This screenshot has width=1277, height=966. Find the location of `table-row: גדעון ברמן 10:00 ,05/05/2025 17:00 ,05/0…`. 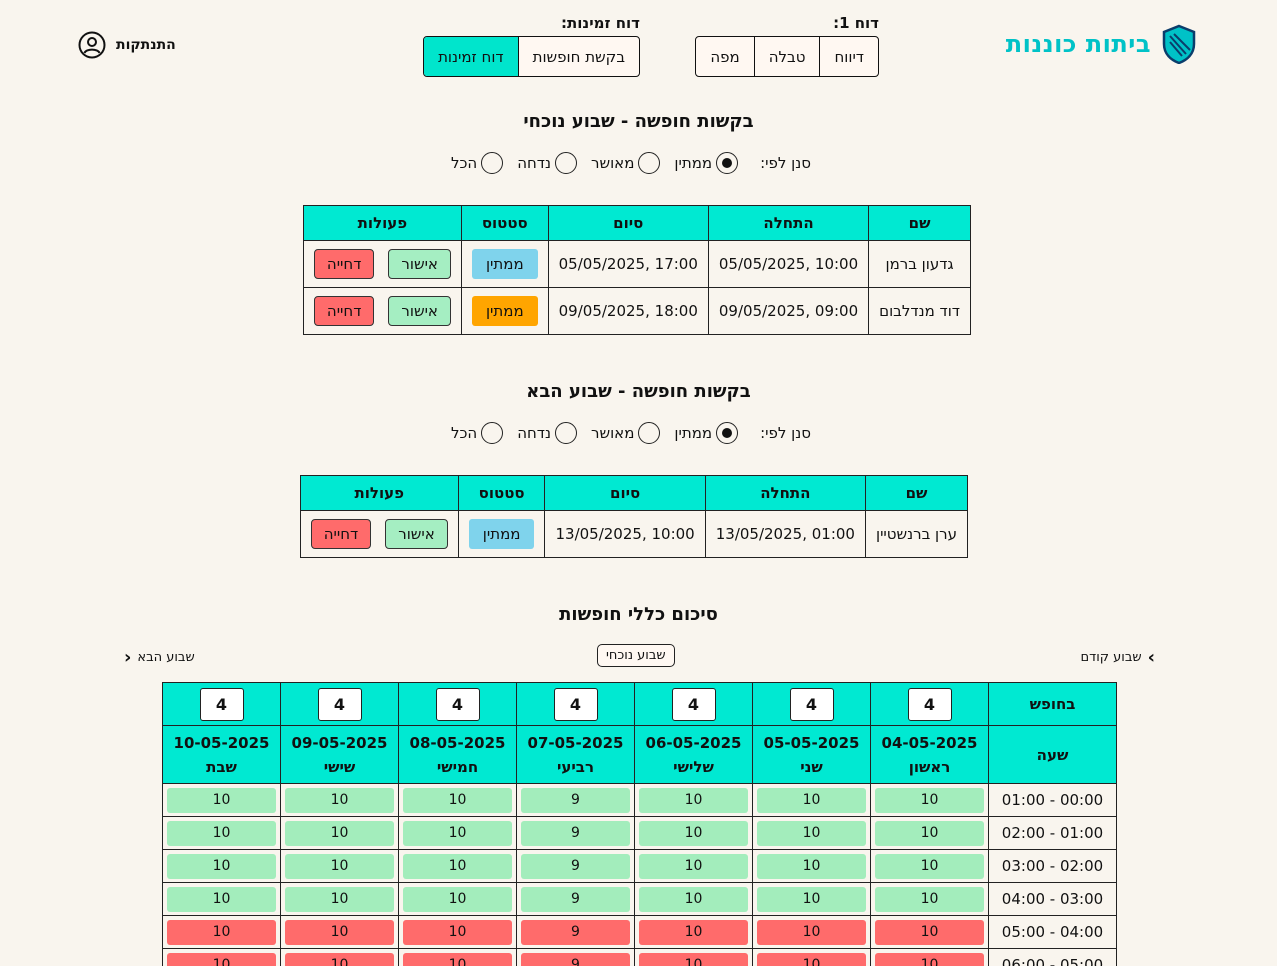

table-row: גדעון ברמן 10:00 ,05/05/2025 17:00 ,05/0… is located at coordinates (636, 264).